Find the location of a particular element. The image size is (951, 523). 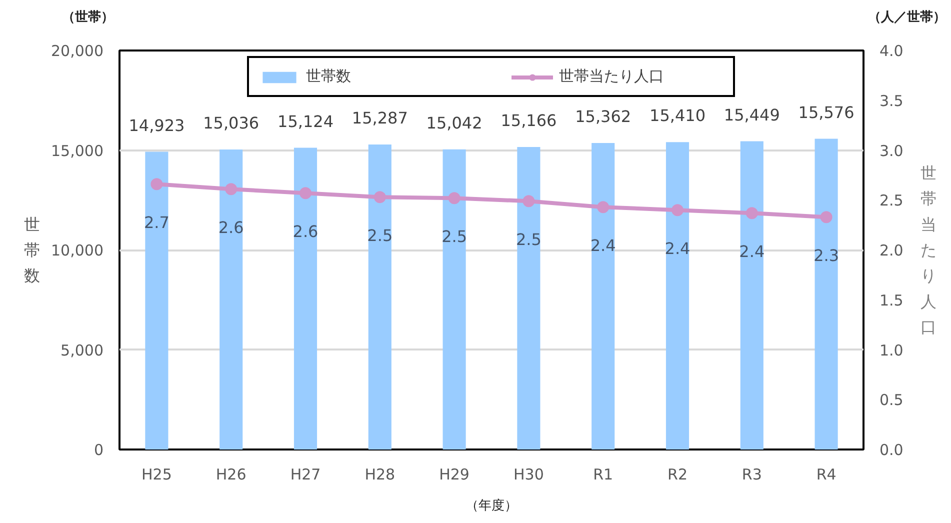

text: （人／世帯） is located at coordinates (907, 18).